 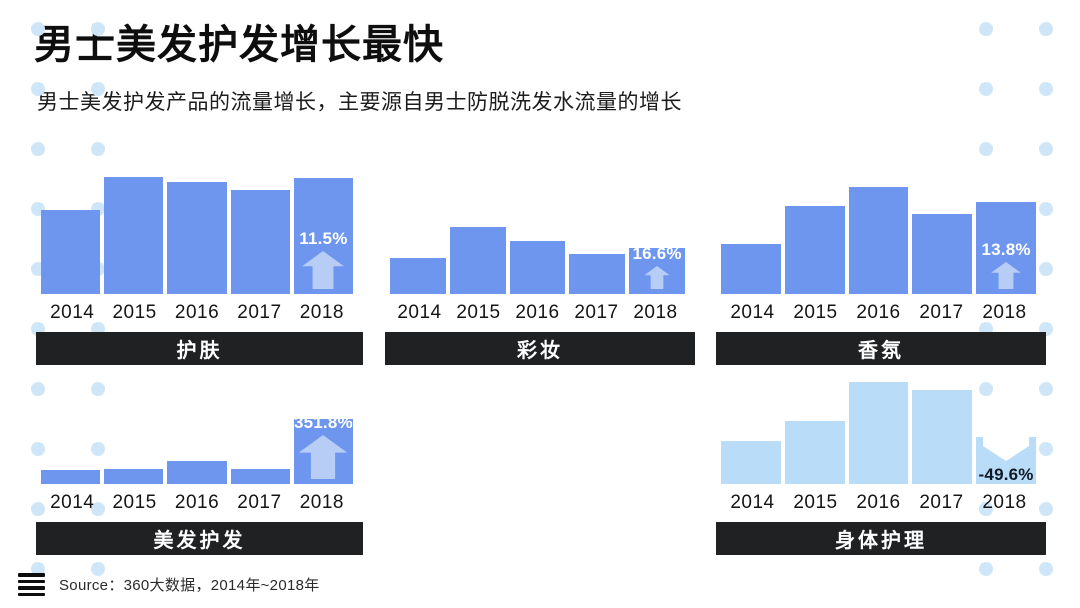 I want to click on bar-2018: 351.8%, so click(x=323, y=448).